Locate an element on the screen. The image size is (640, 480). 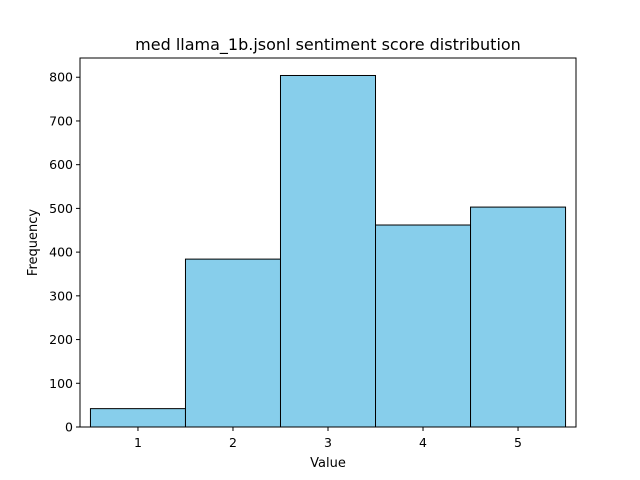
y-tick-label: 400 is located at coordinates (61, 252).